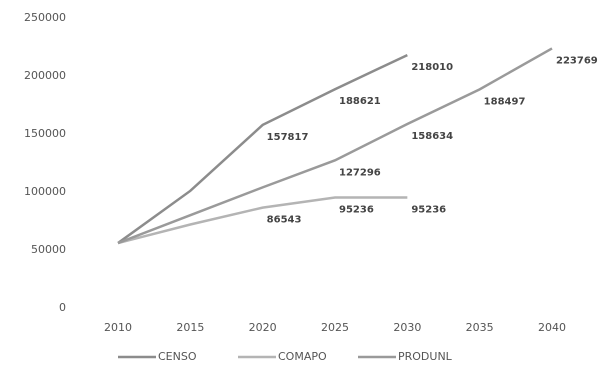 Image resolution: width=613 pixels, height=367 pixels. What do you see at coordinates (48, 249) in the screenshot?
I see `y-tick-label: 50000` at bounding box center [48, 249].